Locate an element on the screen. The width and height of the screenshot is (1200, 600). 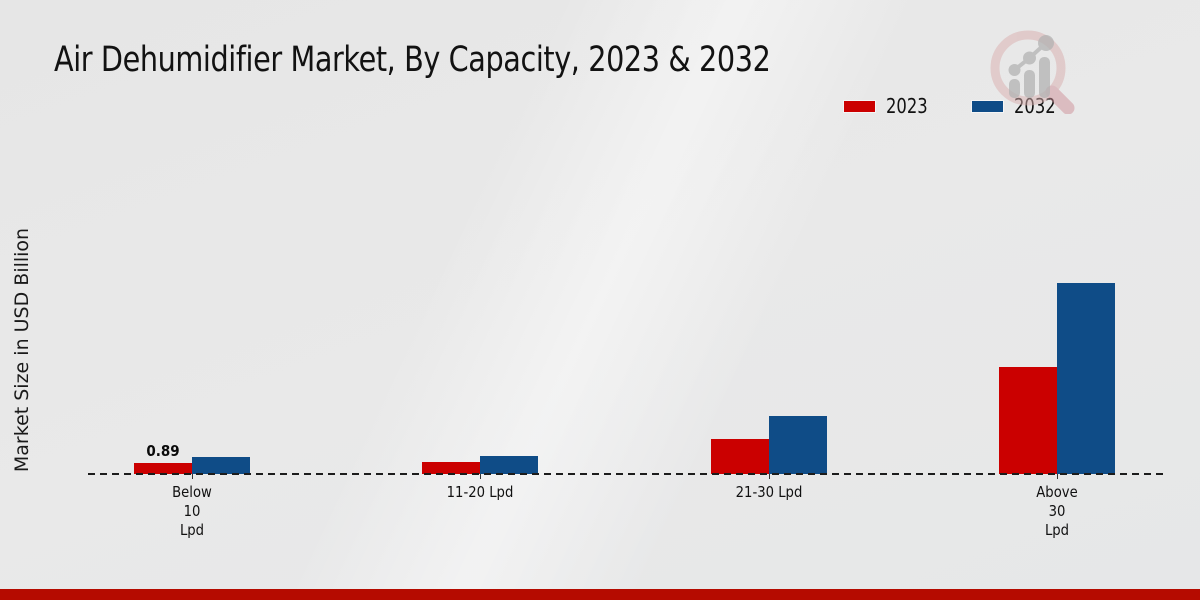
bar-2023-11-20-lpd is located at coordinates (451, 467).